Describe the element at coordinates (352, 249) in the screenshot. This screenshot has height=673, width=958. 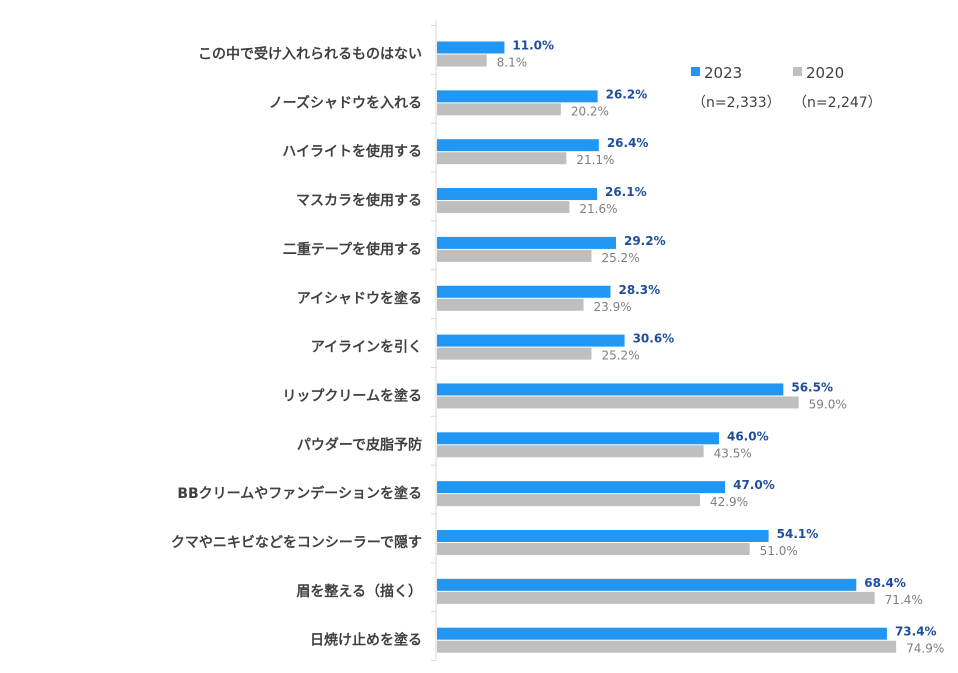
I see `category-label: 二重テープを使用する` at that location.